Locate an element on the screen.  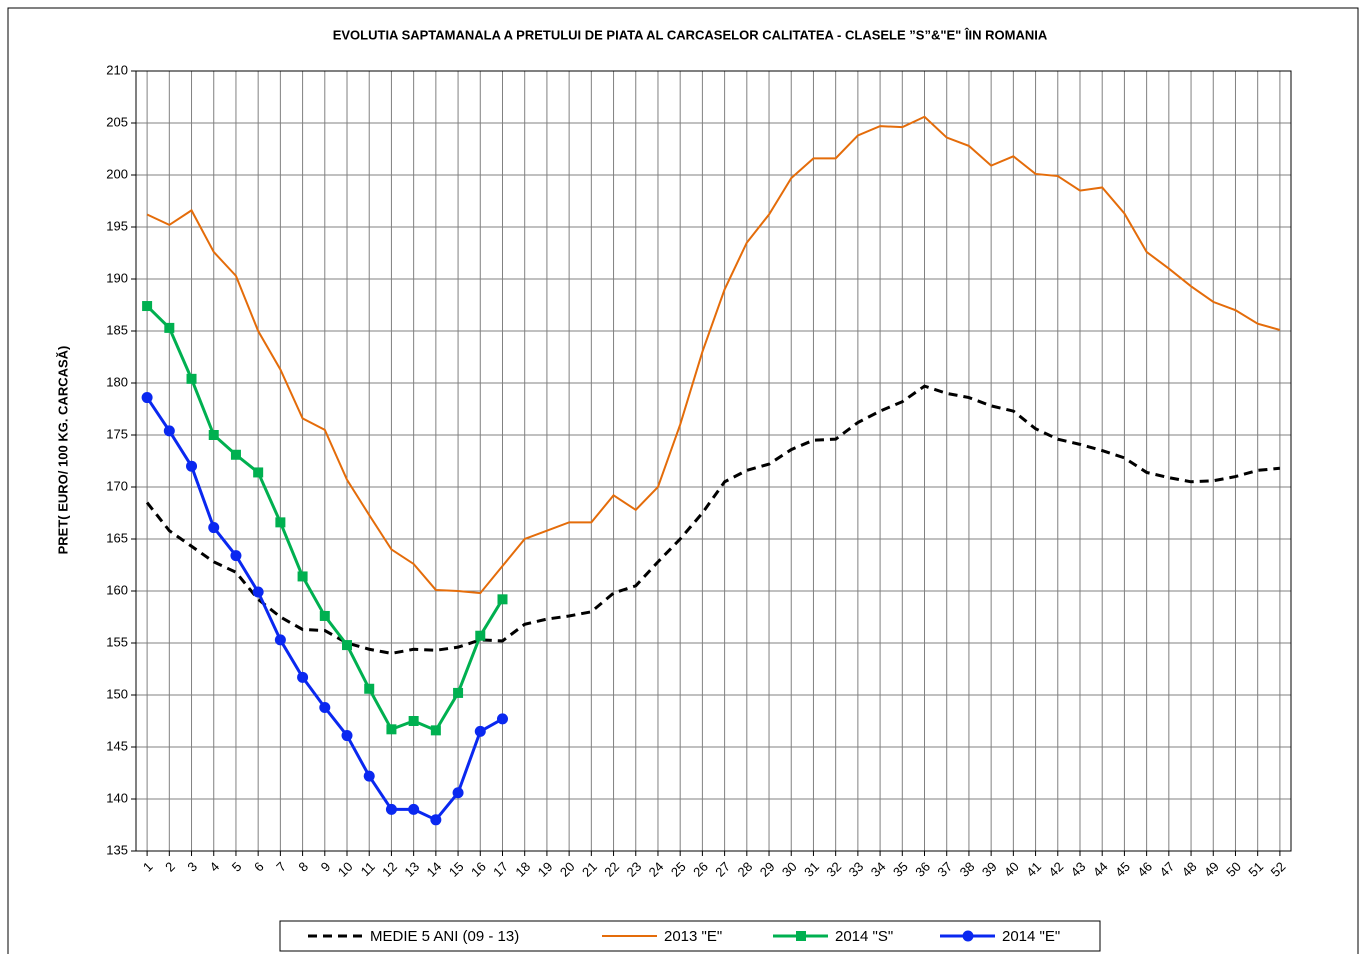
y-tick-label: 145 is located at coordinates (117, 745).